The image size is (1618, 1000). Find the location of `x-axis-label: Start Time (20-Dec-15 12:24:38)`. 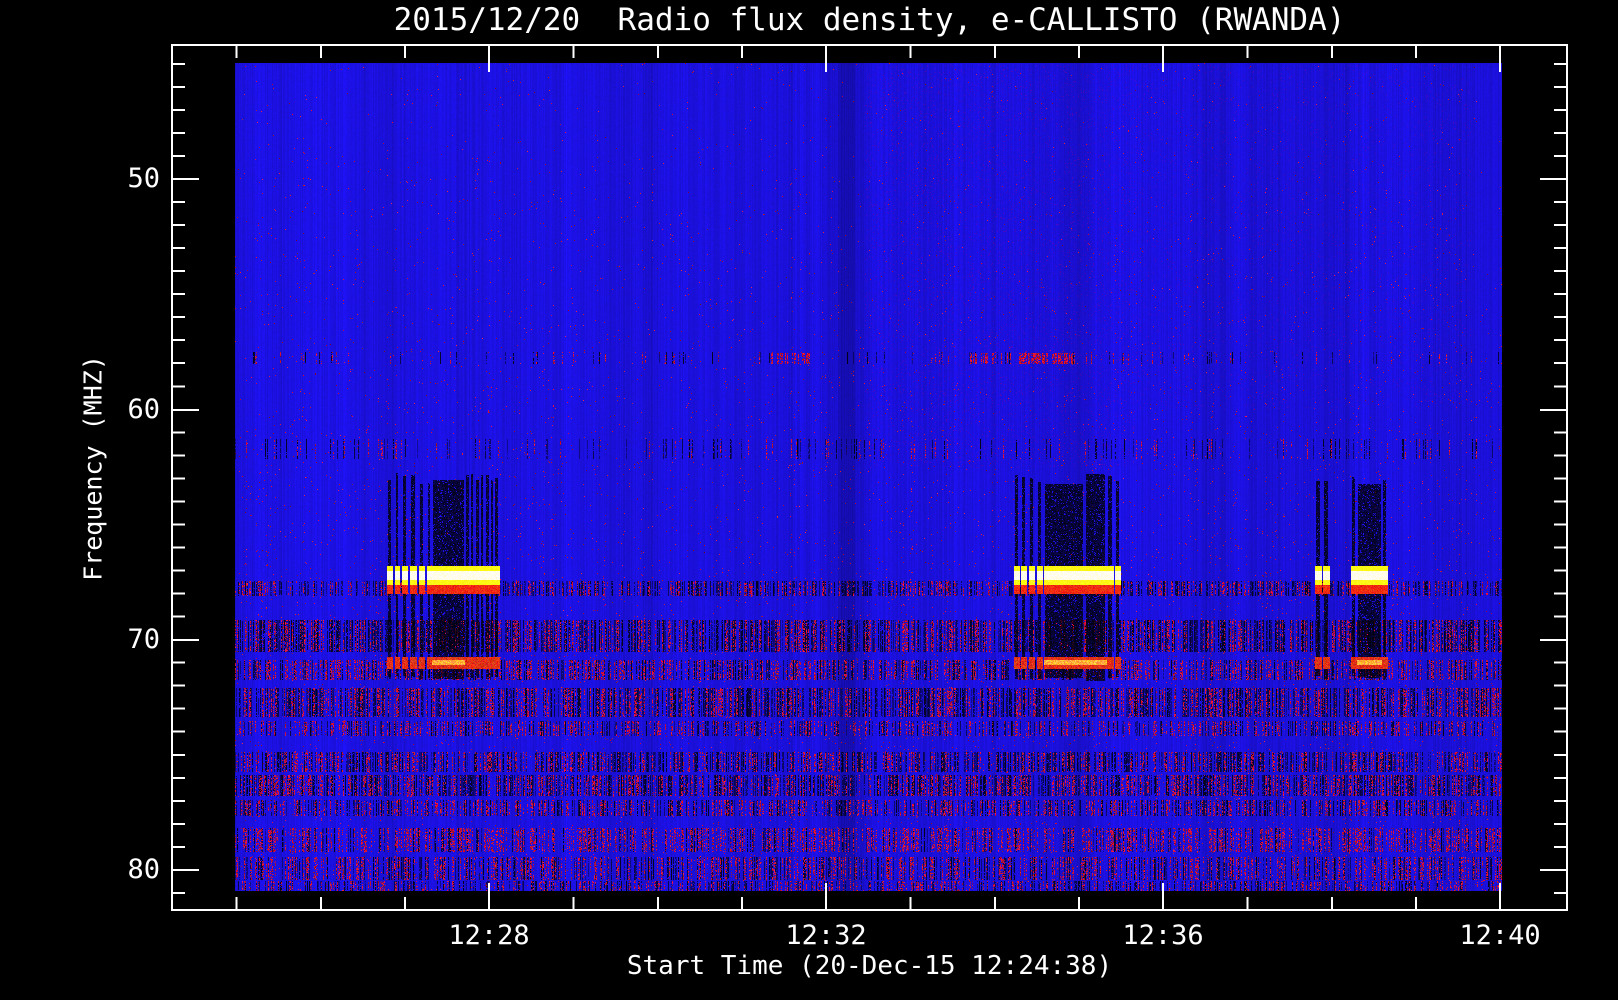

x-axis-label: Start Time (20-Dec-15 12:24:38) is located at coordinates (869, 966).